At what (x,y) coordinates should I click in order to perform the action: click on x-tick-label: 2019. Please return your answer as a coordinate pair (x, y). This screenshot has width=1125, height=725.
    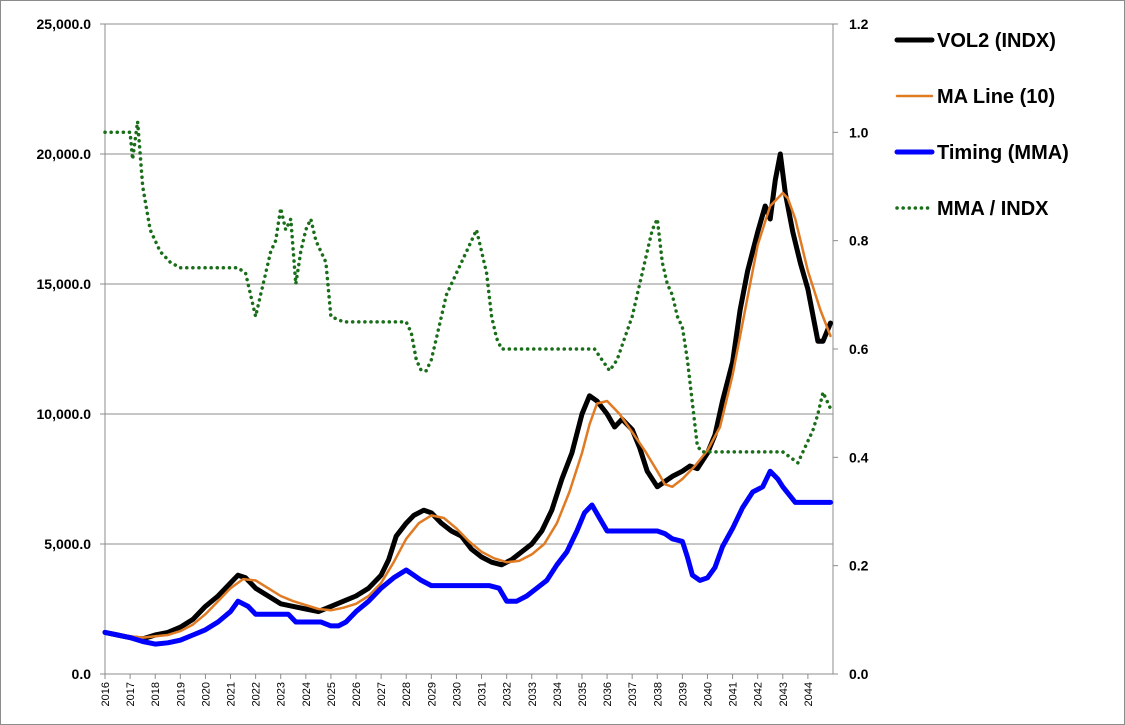
    Looking at the image, I should click on (181, 694).